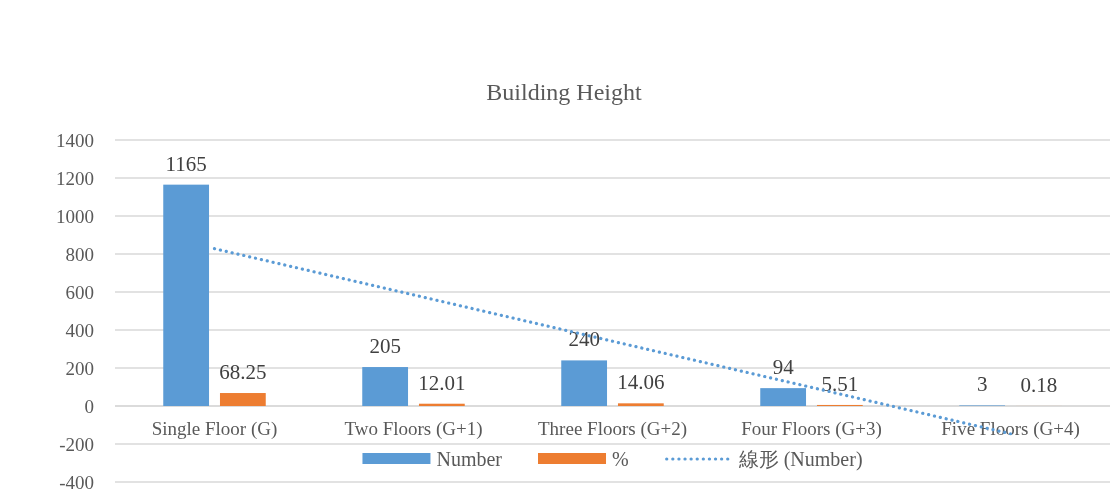 Image resolution: width=1112 pixels, height=491 pixels. I want to click on y-tick-label: -200, so click(76, 444).